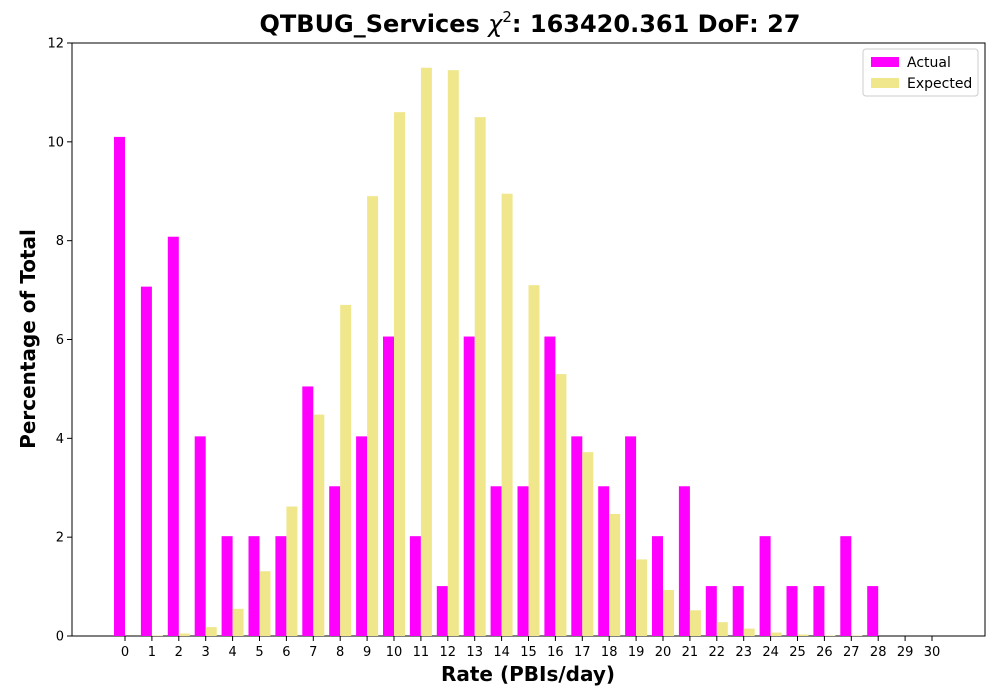 The height and width of the screenshot is (700, 1000). I want to click on y-axis-ticks: 0 2 4 6 8 10 12, so click(59, 341).